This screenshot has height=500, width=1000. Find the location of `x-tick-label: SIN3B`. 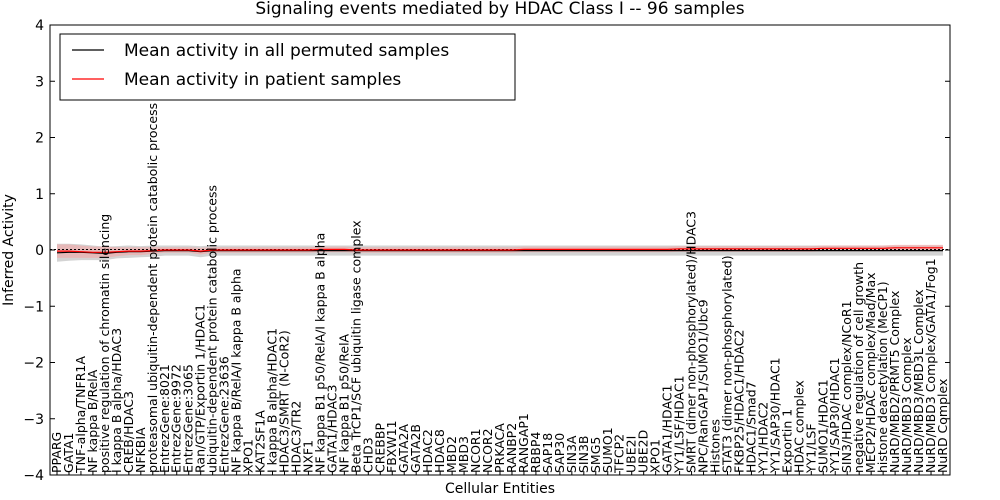

x-tick-label: SIN3B is located at coordinates (583, 455).